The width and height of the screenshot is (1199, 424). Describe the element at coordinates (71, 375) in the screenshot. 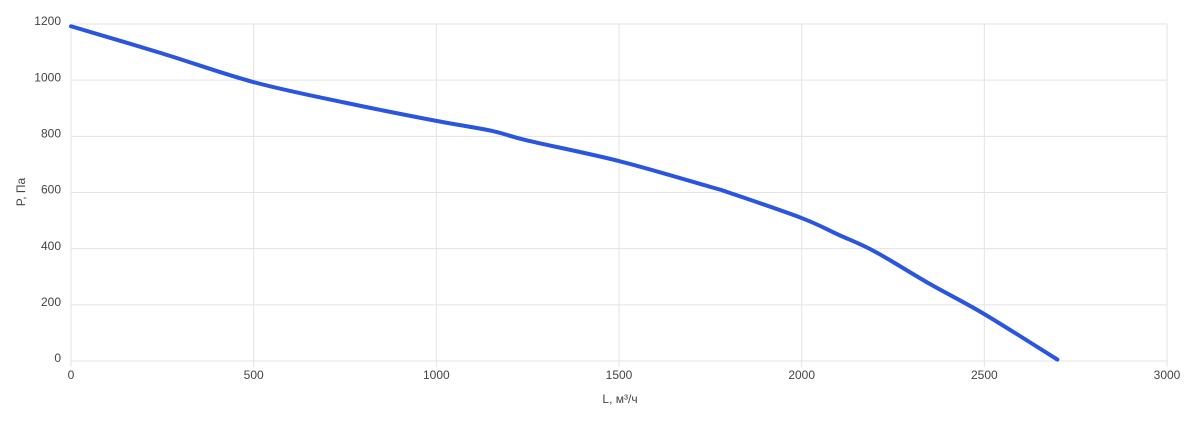

I see `x-tick-label: 0` at that location.